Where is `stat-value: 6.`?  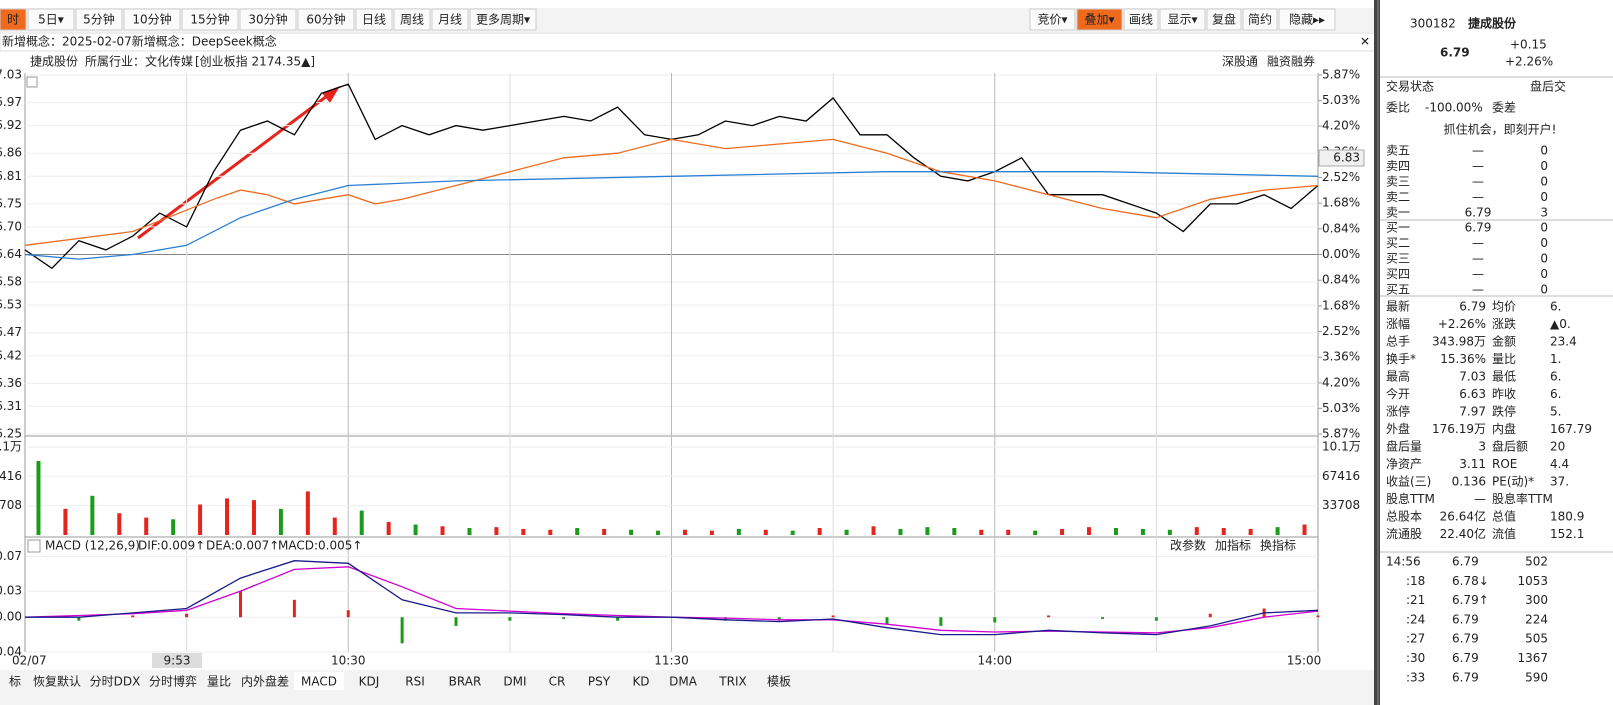 stat-value: 6. is located at coordinates (1555, 307).